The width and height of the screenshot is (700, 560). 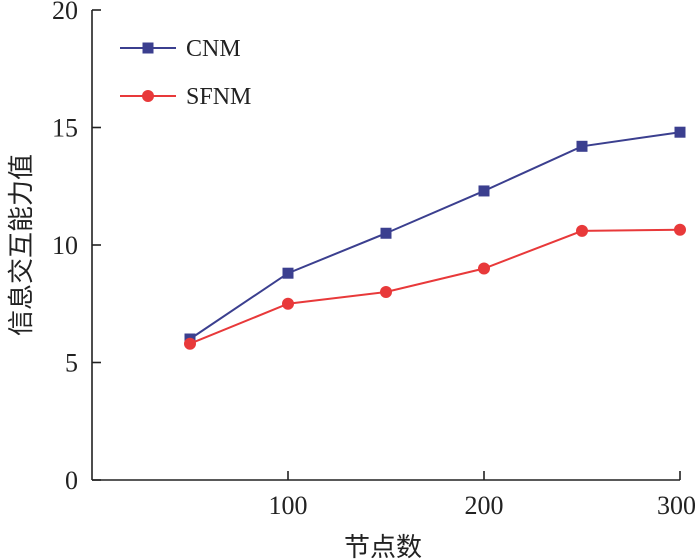 I want to click on x-ticks: 100 200 300, so click(x=482, y=495).